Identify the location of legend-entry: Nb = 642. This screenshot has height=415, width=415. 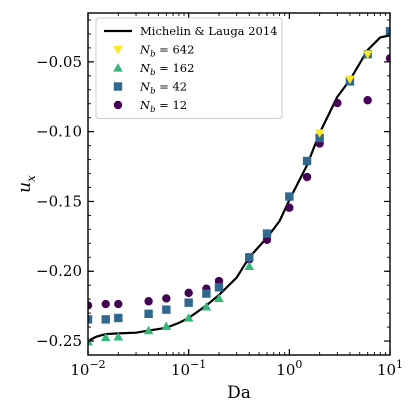
(153, 51).